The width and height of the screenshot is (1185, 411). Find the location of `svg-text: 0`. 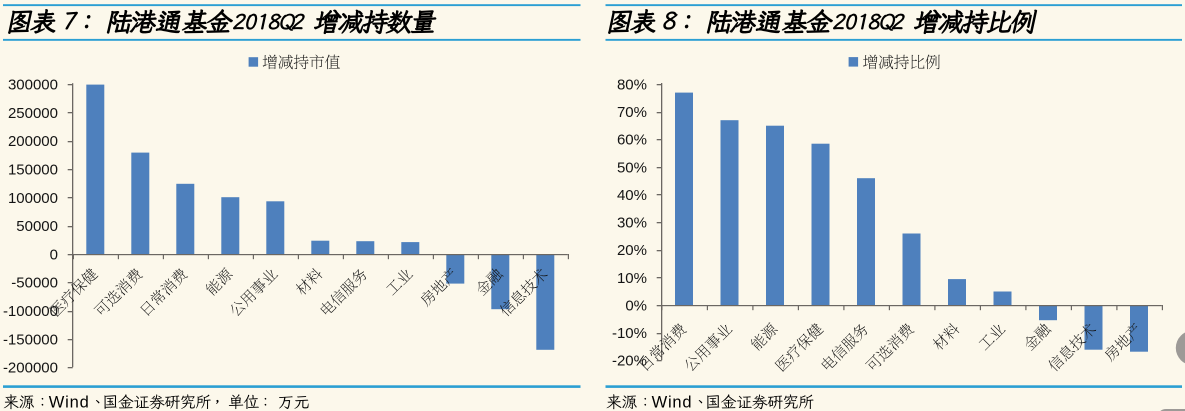

svg-text: 0 is located at coordinates (54, 254).